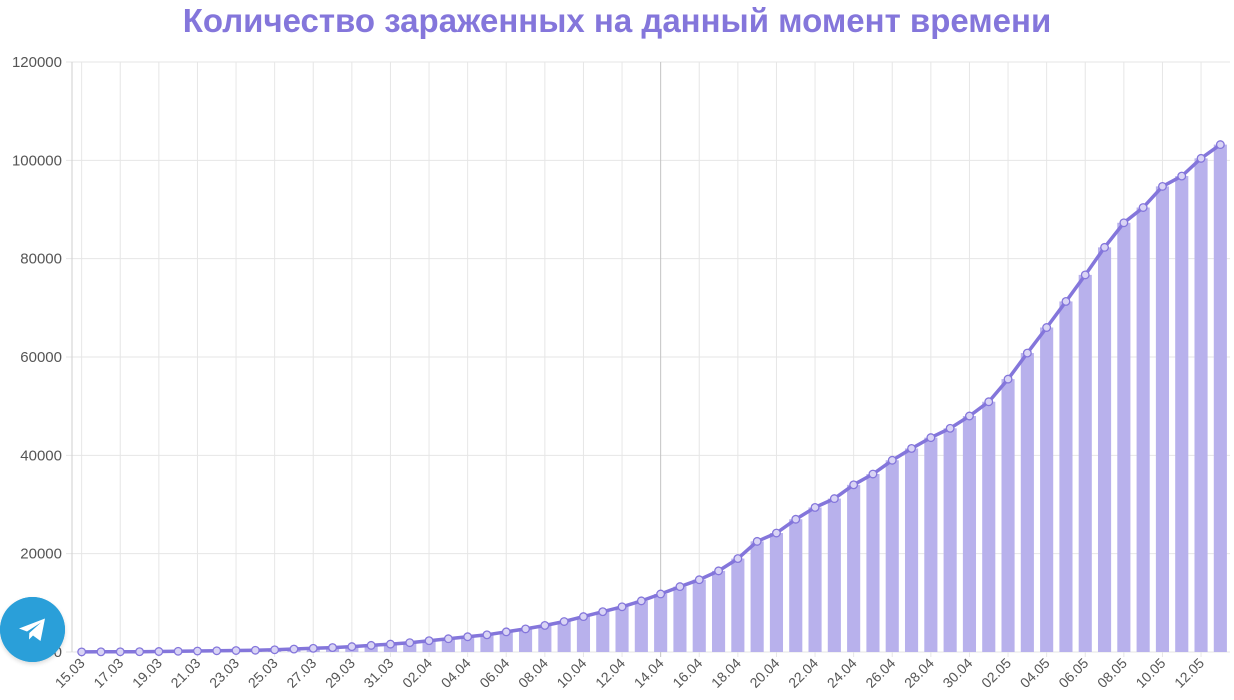  What do you see at coordinates (803, 673) in the screenshot?
I see `x-tick-label: 22.04` at bounding box center [803, 673].